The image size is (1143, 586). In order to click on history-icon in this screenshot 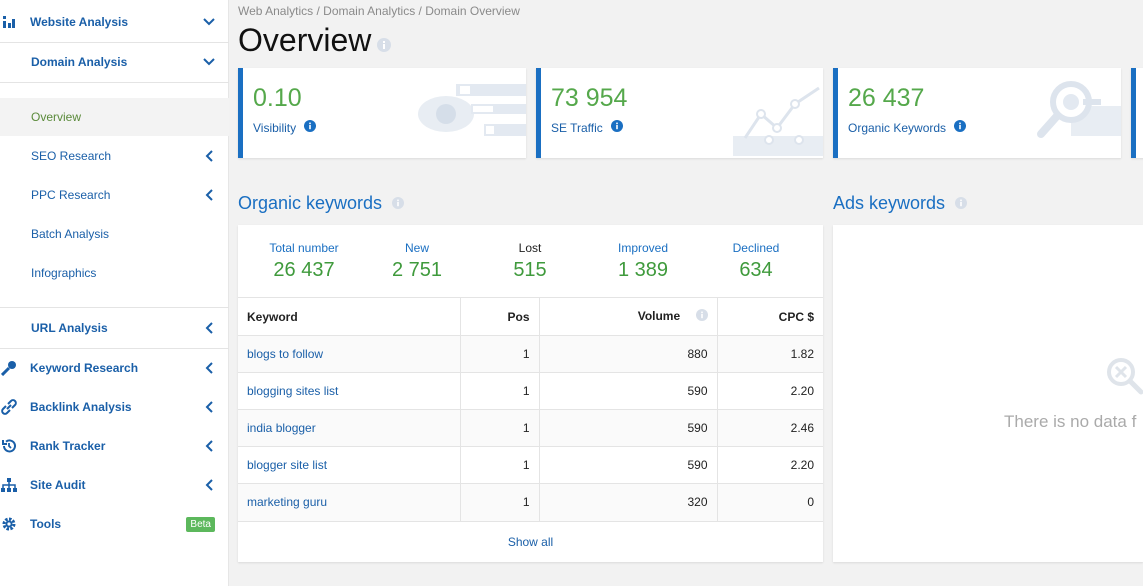, I will do `click(9, 446)`.